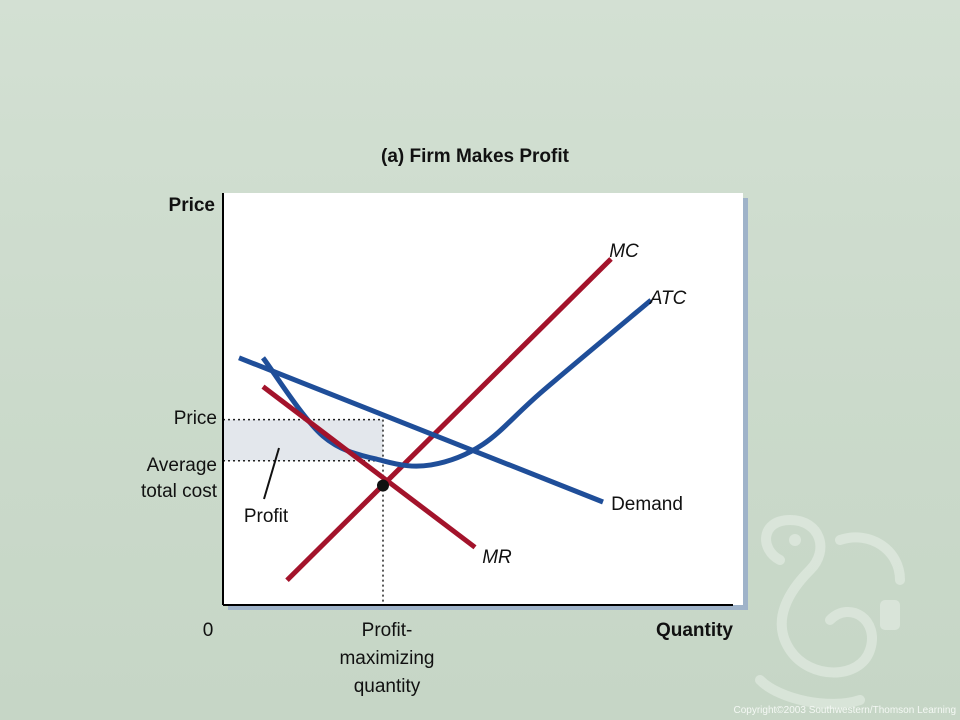  I want to click on profit-label: Profit, so click(266, 516).